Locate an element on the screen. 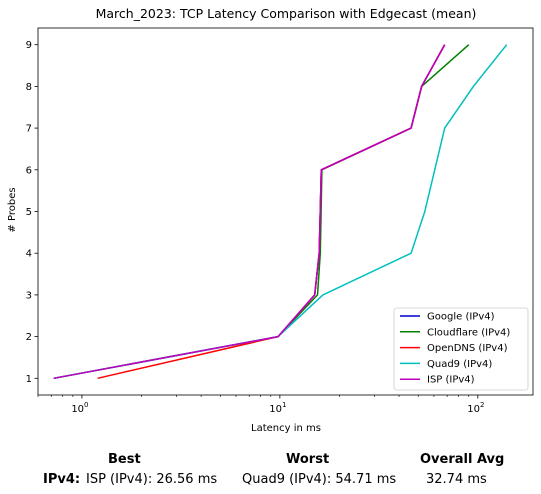 This screenshot has height=494, width=541. summary-row-label: IPv4: is located at coordinates (61, 479).